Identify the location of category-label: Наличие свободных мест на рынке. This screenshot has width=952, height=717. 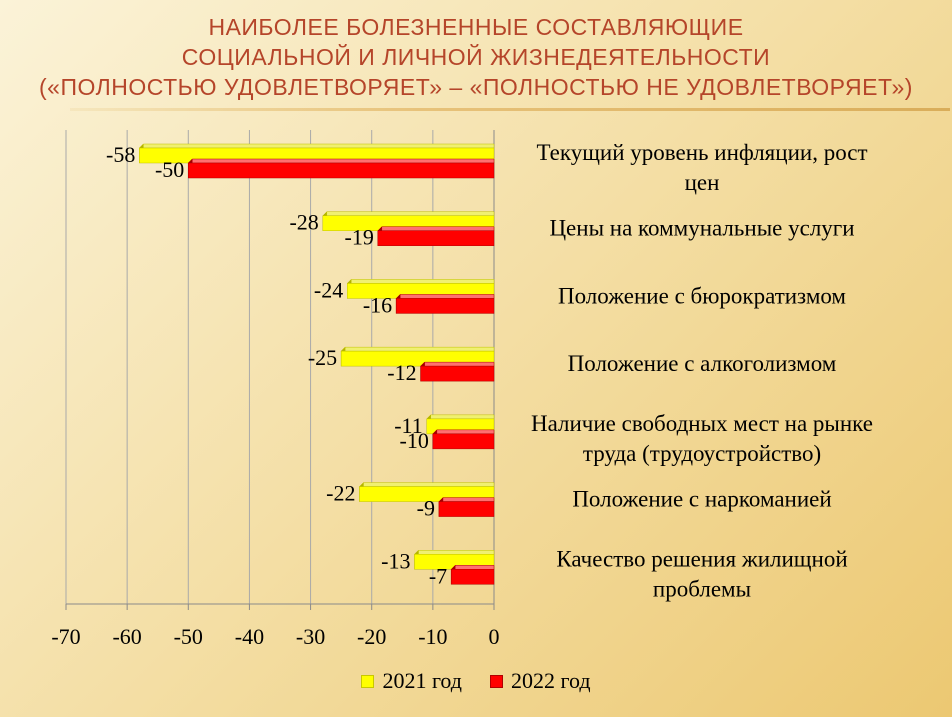
(702, 423).